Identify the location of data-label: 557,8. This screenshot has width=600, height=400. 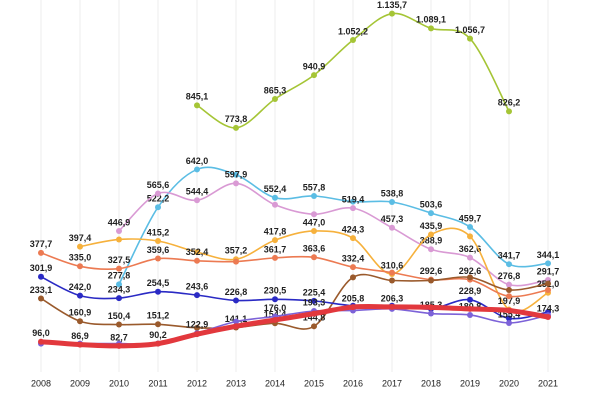
(314, 187).